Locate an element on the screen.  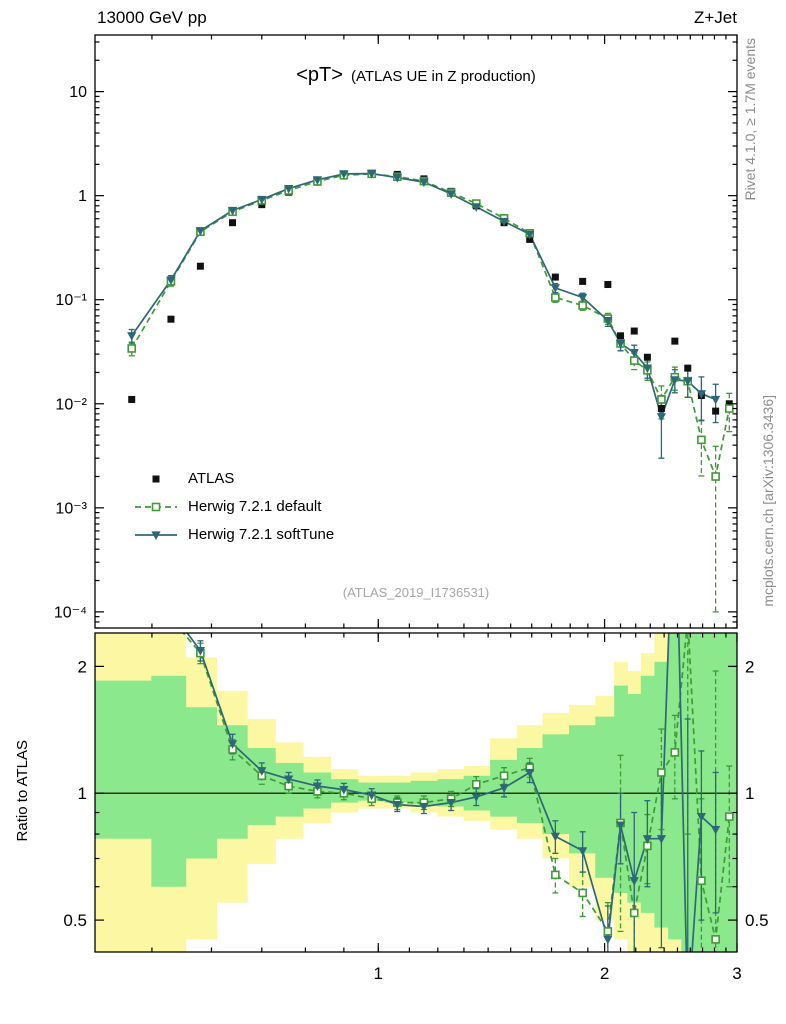
svg-text: 10⁻² is located at coordinates (71, 404).